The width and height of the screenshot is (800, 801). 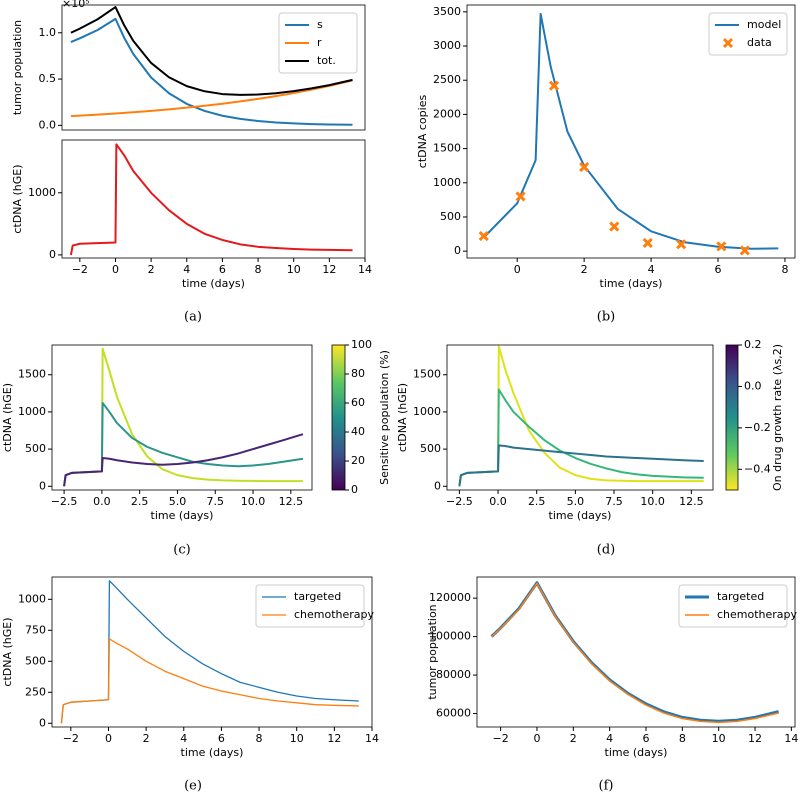 What do you see at coordinates (422, 132) in the screenshot?
I see `y-axis-label: ctDNA copies` at bounding box center [422, 132].